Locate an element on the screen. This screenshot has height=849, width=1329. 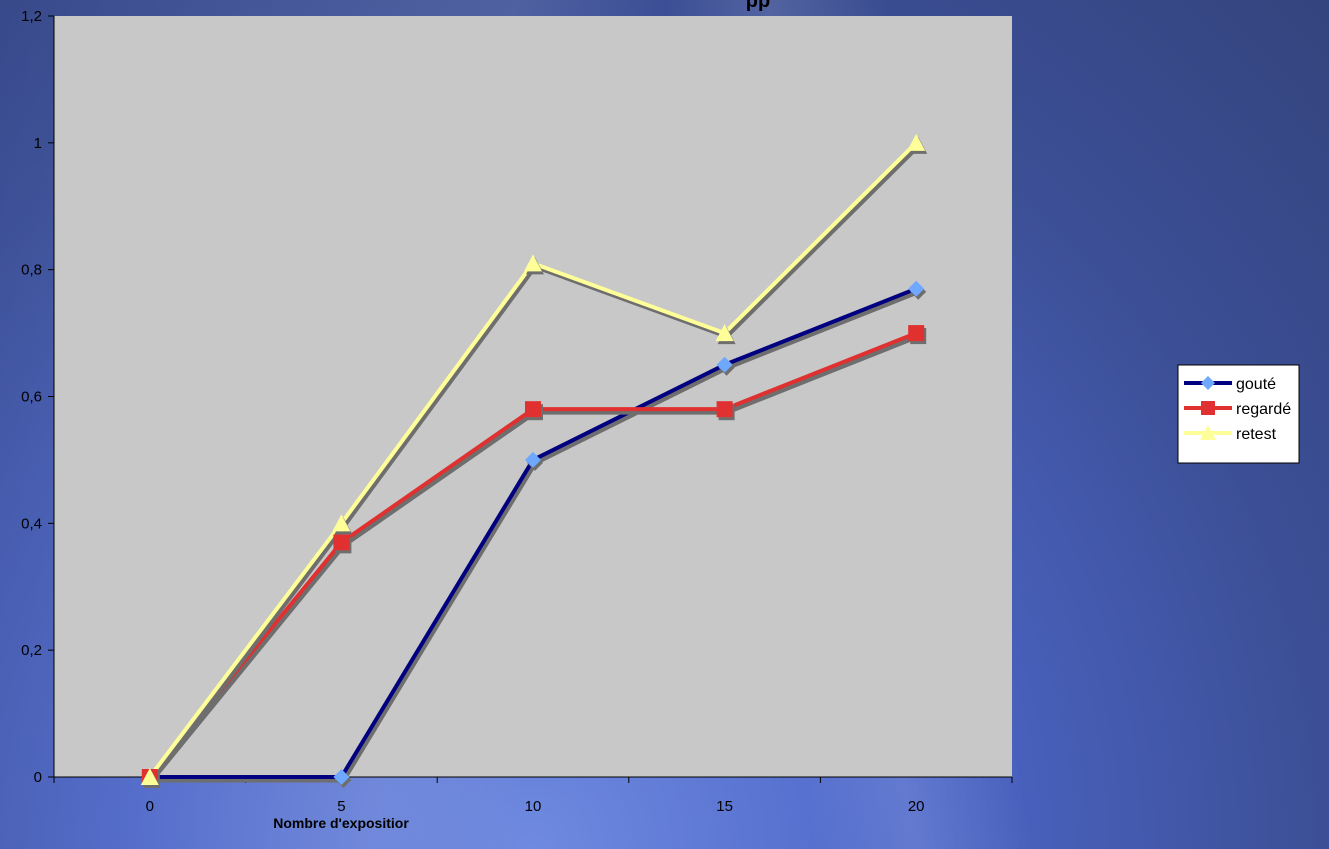
y-tick-label: 0,2 is located at coordinates (31, 650).